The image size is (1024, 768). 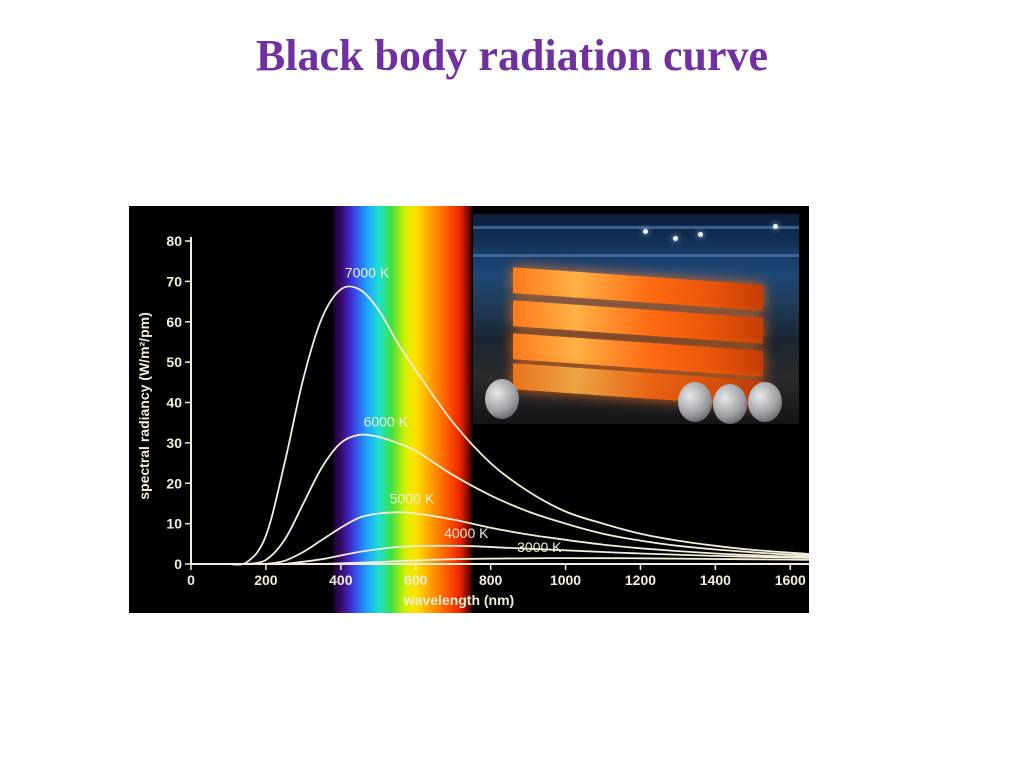 I want to click on y-tick-label: 70, so click(x=174, y=281).